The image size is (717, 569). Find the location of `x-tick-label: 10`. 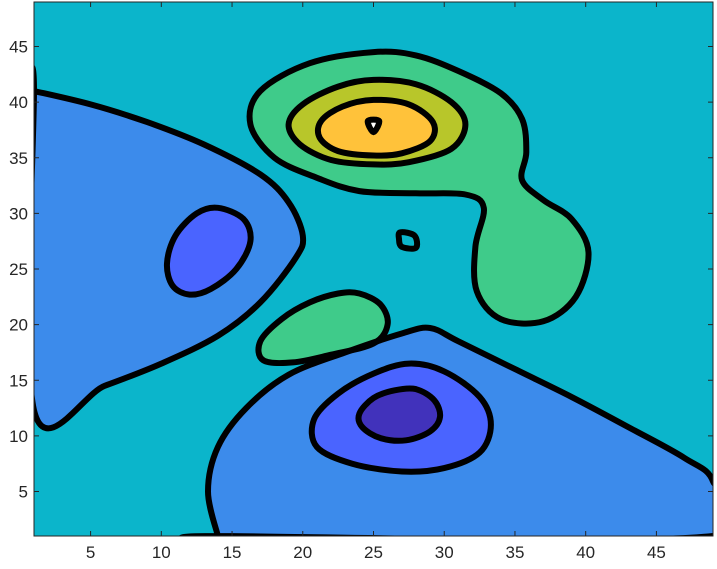

x-tick-label: 10 is located at coordinates (161, 552).